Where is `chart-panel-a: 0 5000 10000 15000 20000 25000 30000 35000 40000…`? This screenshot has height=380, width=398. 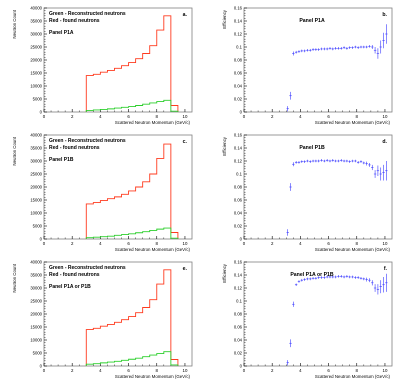
chart-panel-a: 0 5000 10000 15000 20000 25000 30000 35000 40000… is located at coordinates (102, 65).